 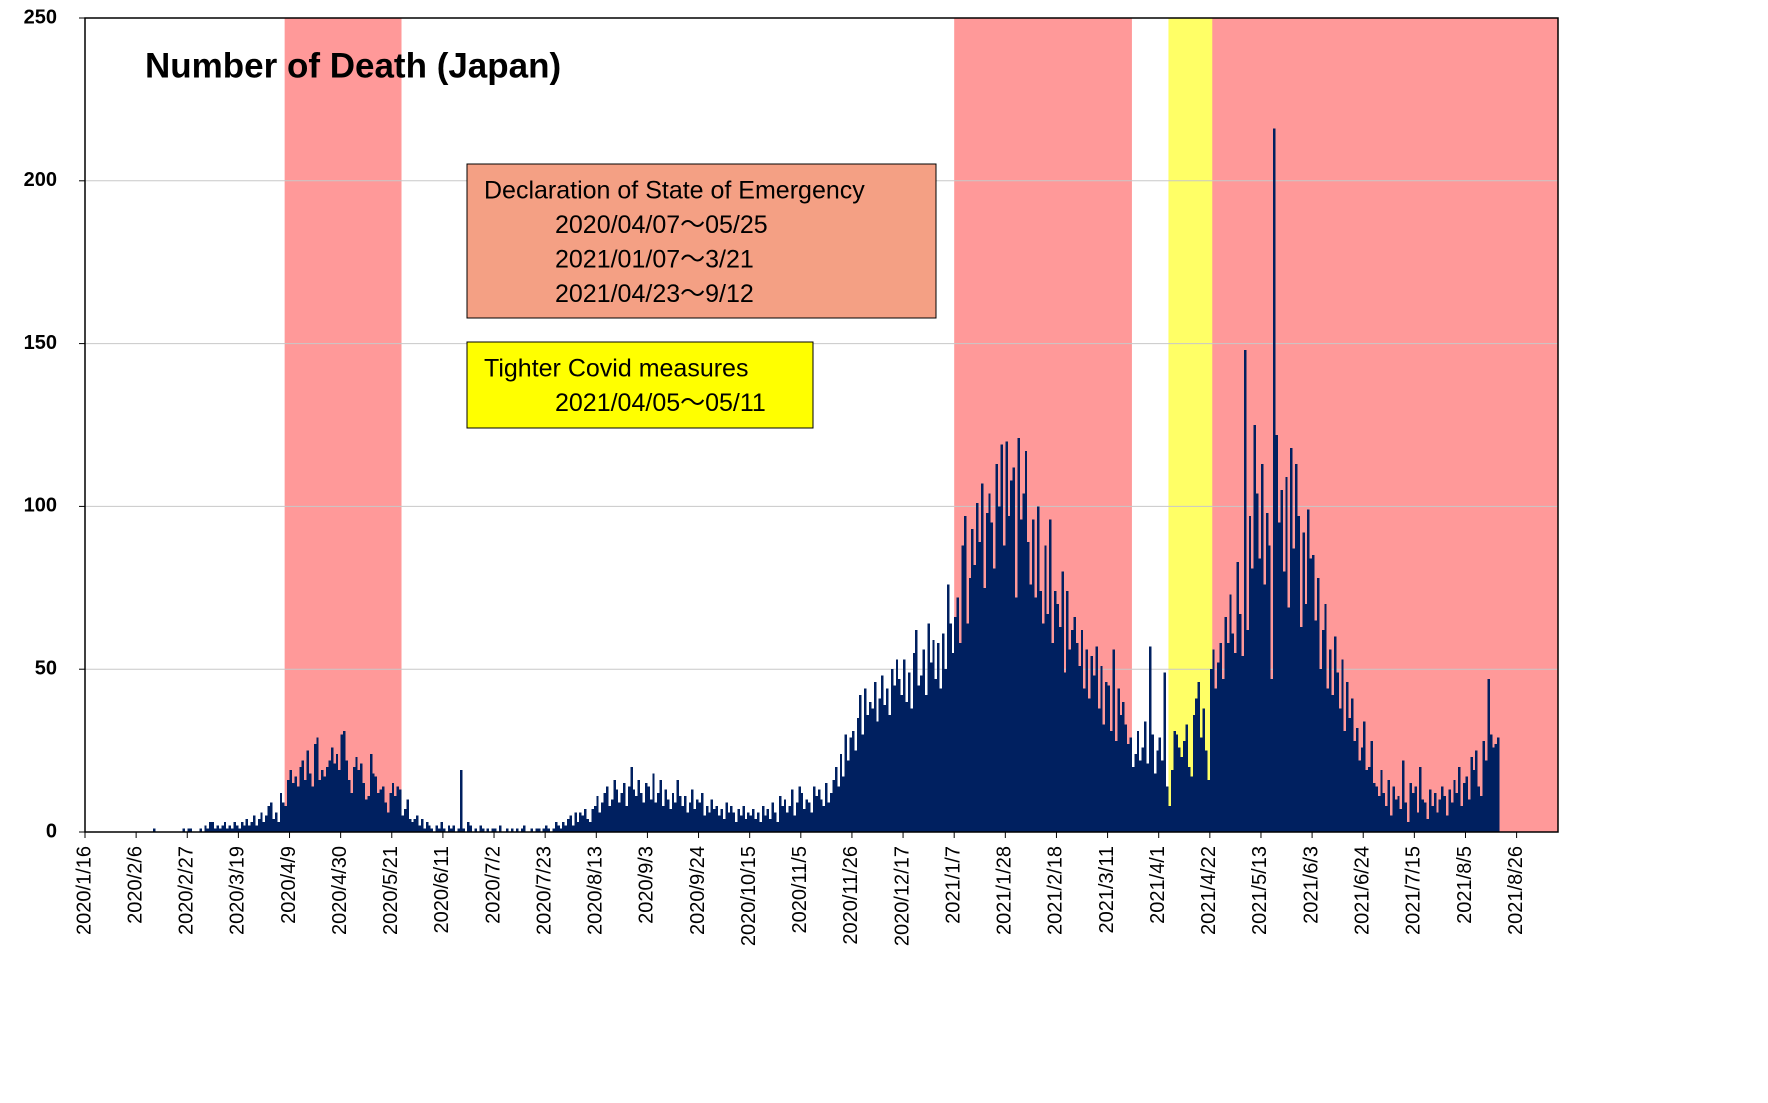 I want to click on x-tick-label: 2021/7/15, so click(x=1414, y=890).